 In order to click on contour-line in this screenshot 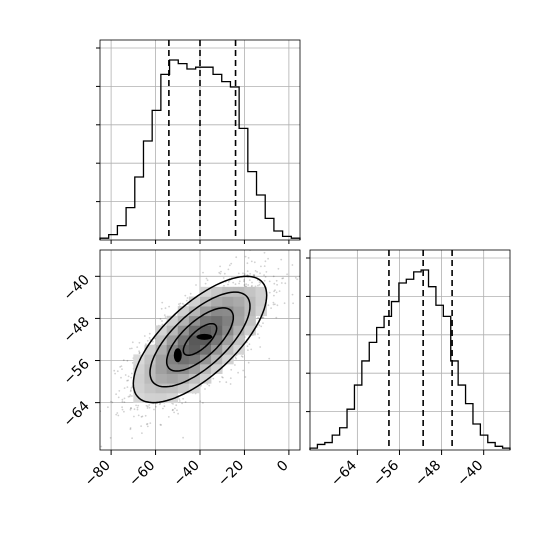, I will do `click(200, 339)`.